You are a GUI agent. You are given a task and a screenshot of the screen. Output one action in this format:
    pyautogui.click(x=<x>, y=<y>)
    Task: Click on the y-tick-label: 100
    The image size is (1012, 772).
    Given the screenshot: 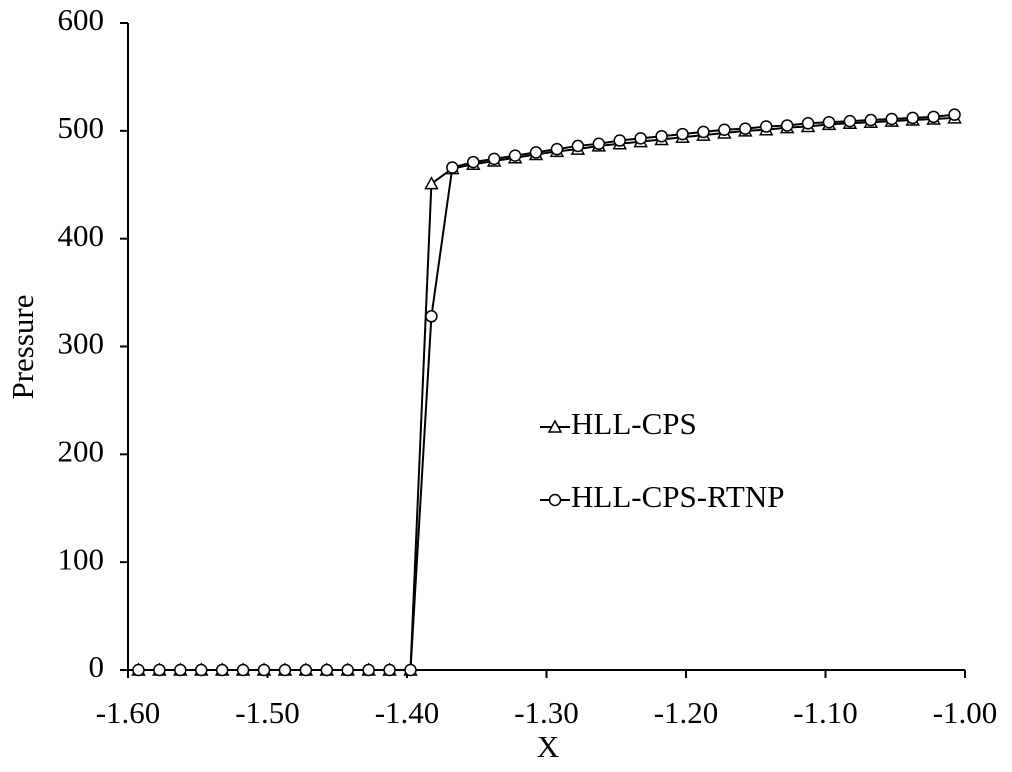 What is the action you would take?
    pyautogui.click(x=81, y=558)
    